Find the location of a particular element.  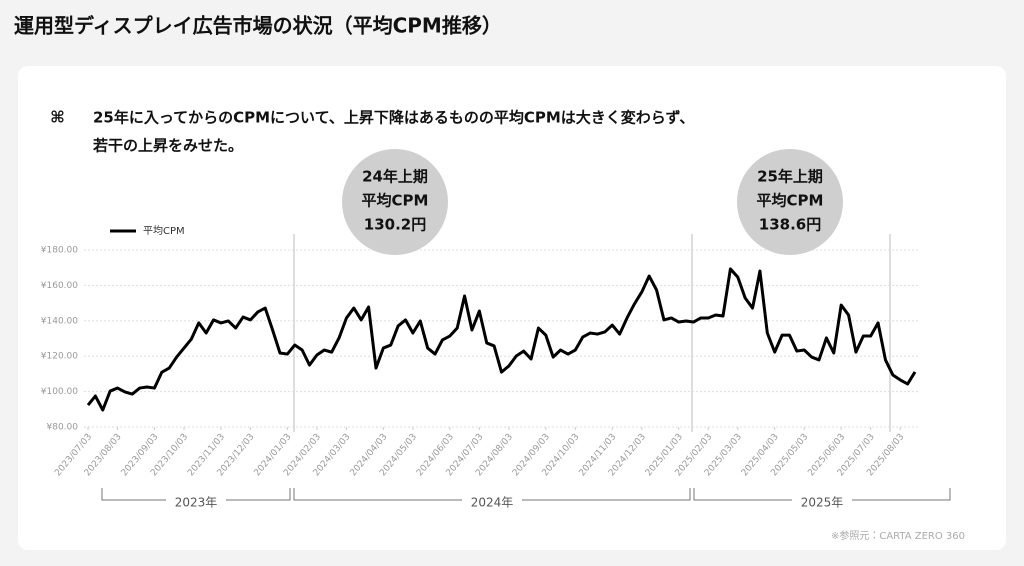

bubble-text: 24年上期 is located at coordinates (395, 177).